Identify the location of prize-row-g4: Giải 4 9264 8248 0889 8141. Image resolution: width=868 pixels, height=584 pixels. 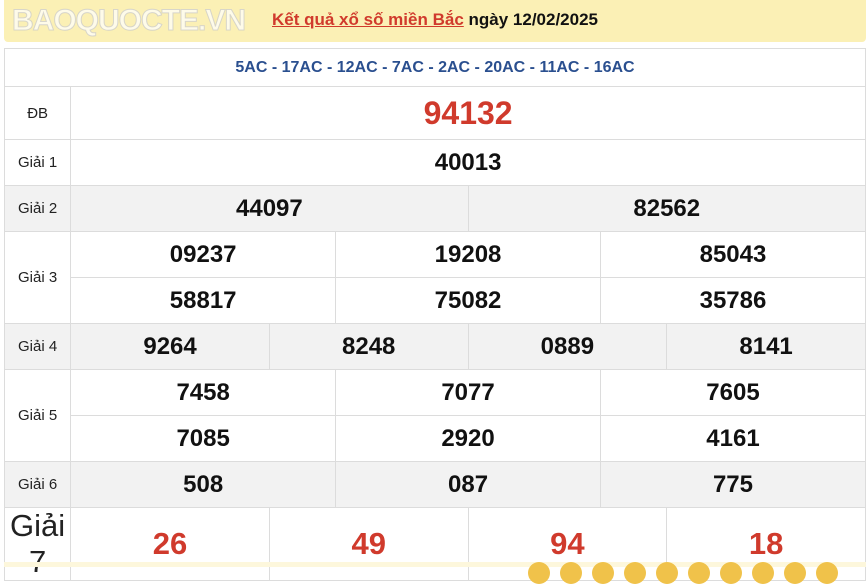
(434, 346).